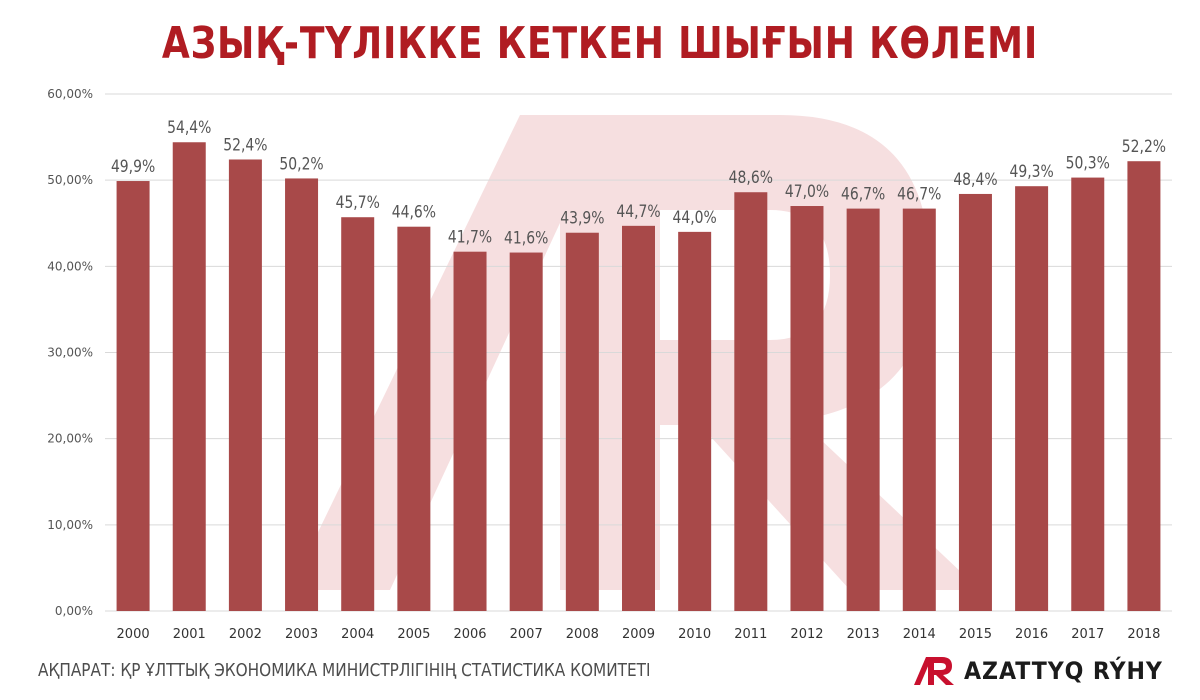  I want to click on data-label: 41,6%, so click(526, 238).